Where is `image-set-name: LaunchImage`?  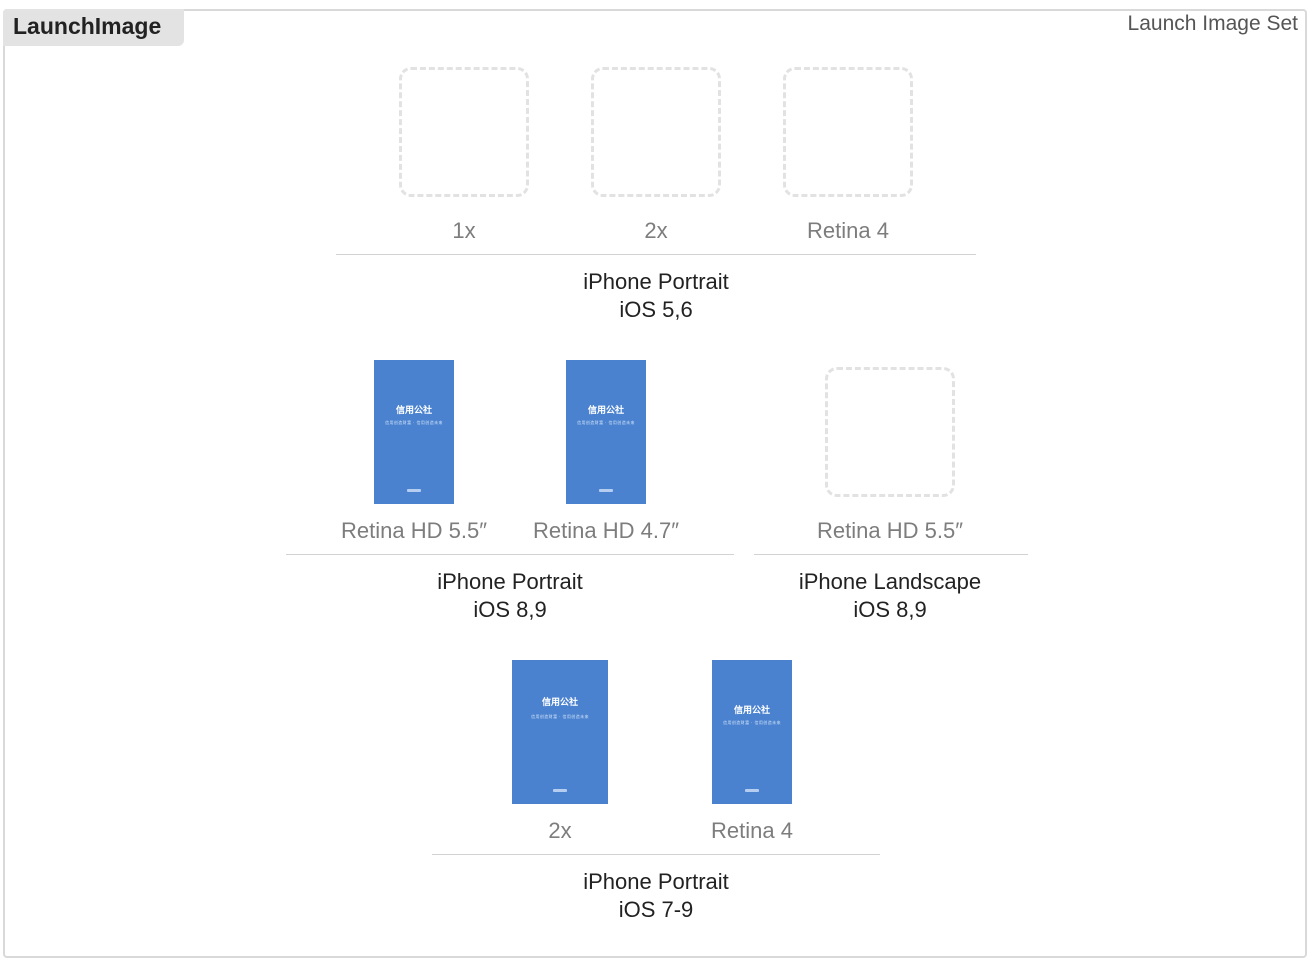
image-set-name: LaunchImage is located at coordinates (93, 27).